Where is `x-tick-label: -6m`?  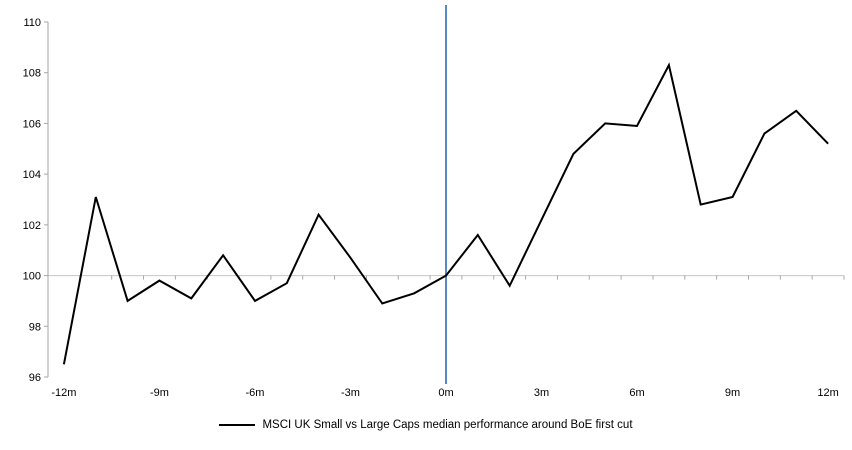 x-tick-label: -6m is located at coordinates (254, 393).